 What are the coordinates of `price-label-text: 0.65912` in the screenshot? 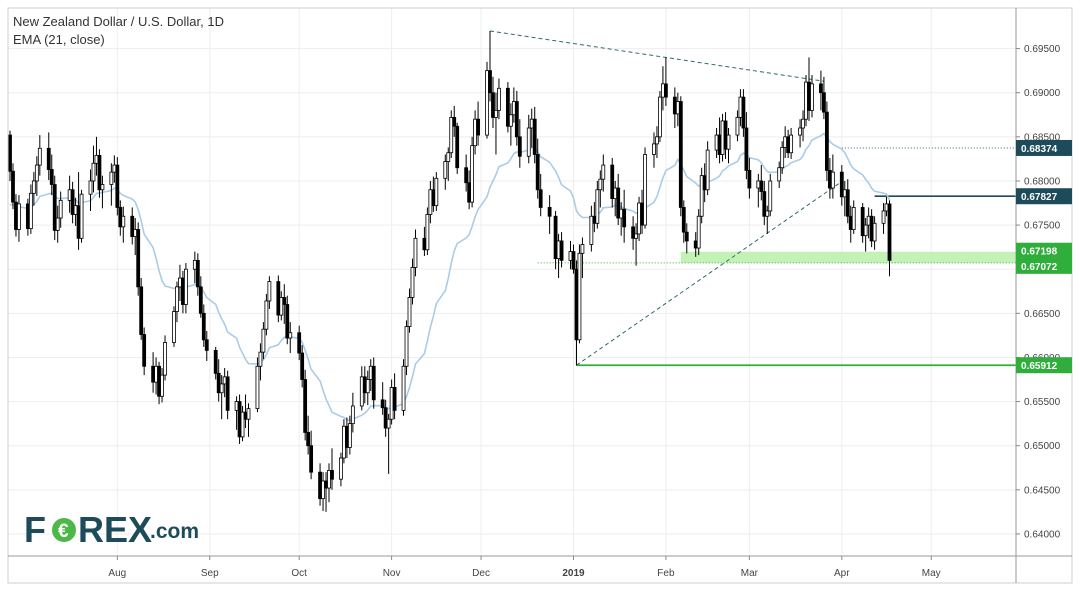 It's located at (1039, 366).